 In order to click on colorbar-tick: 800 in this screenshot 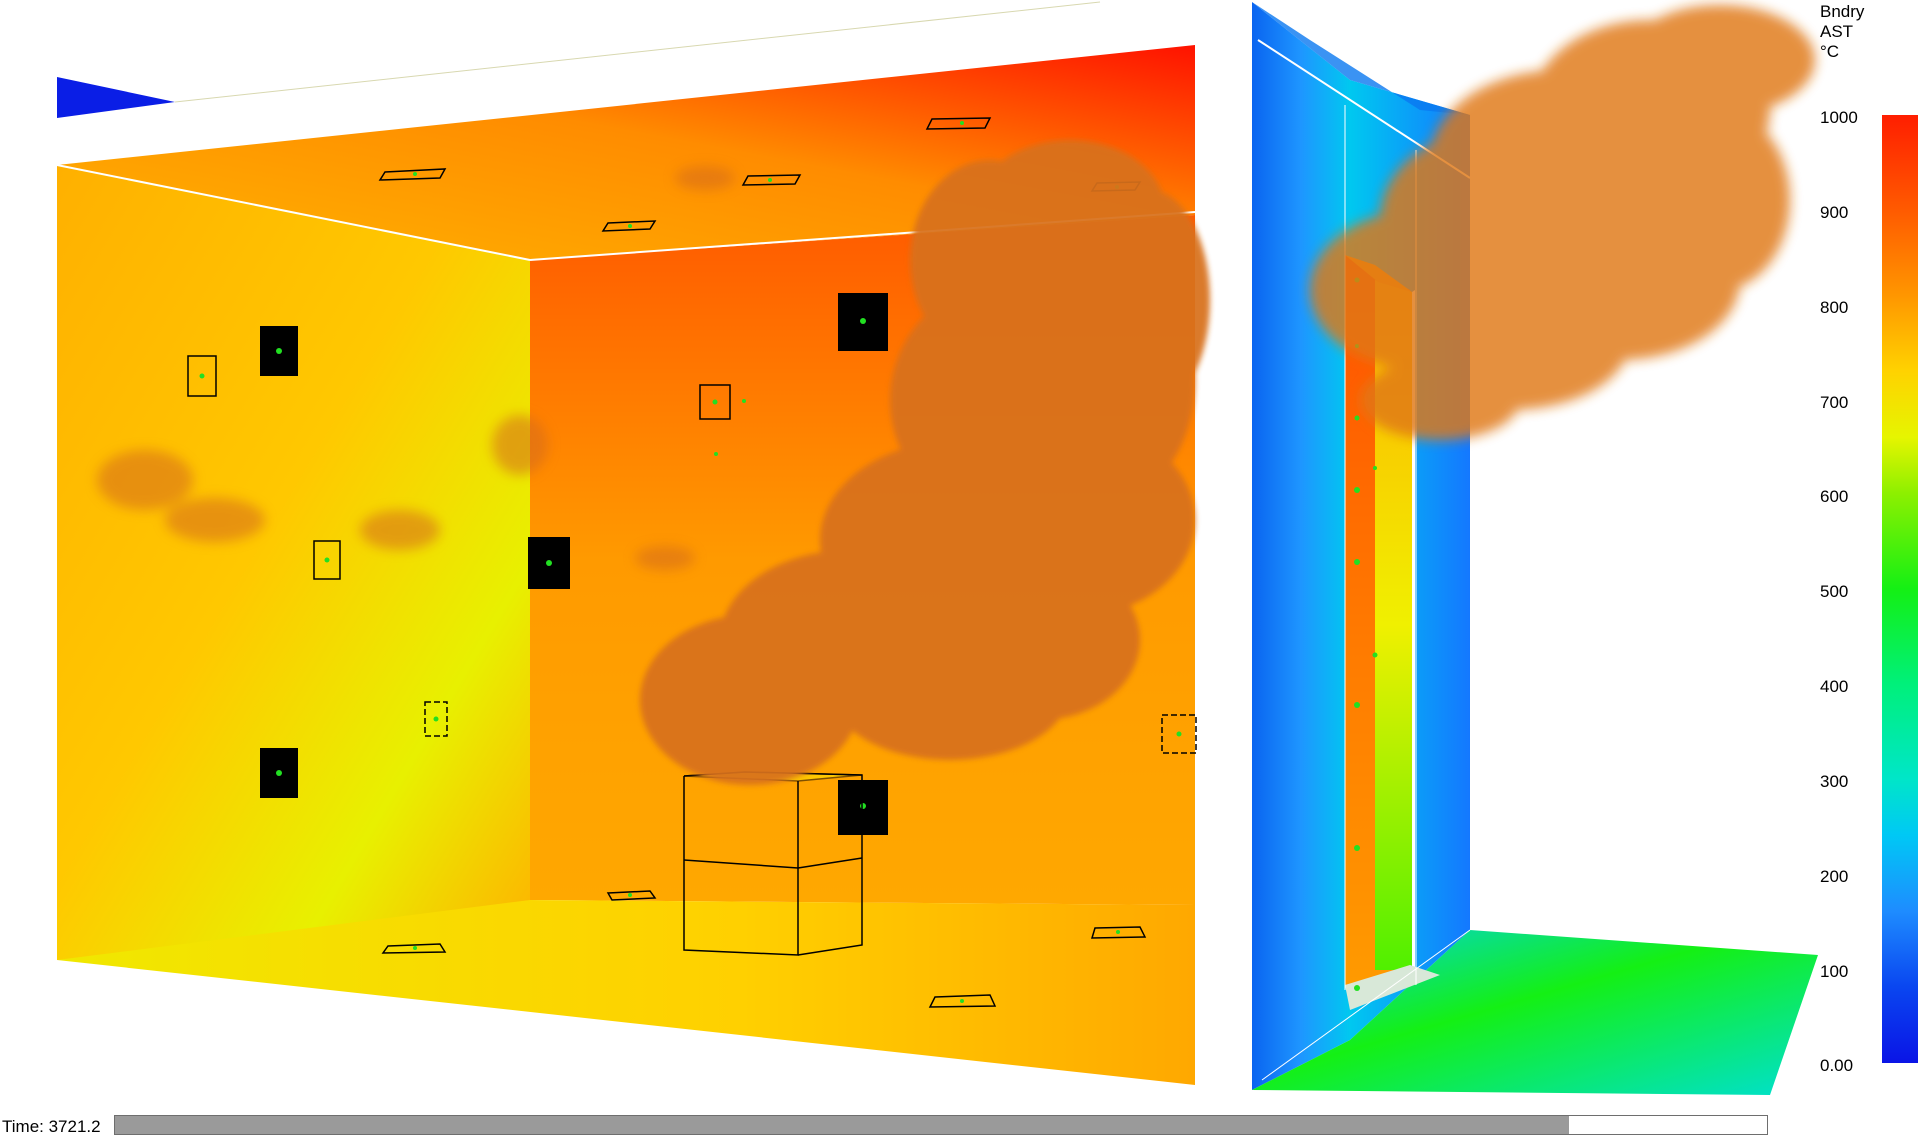, I will do `click(1834, 307)`.